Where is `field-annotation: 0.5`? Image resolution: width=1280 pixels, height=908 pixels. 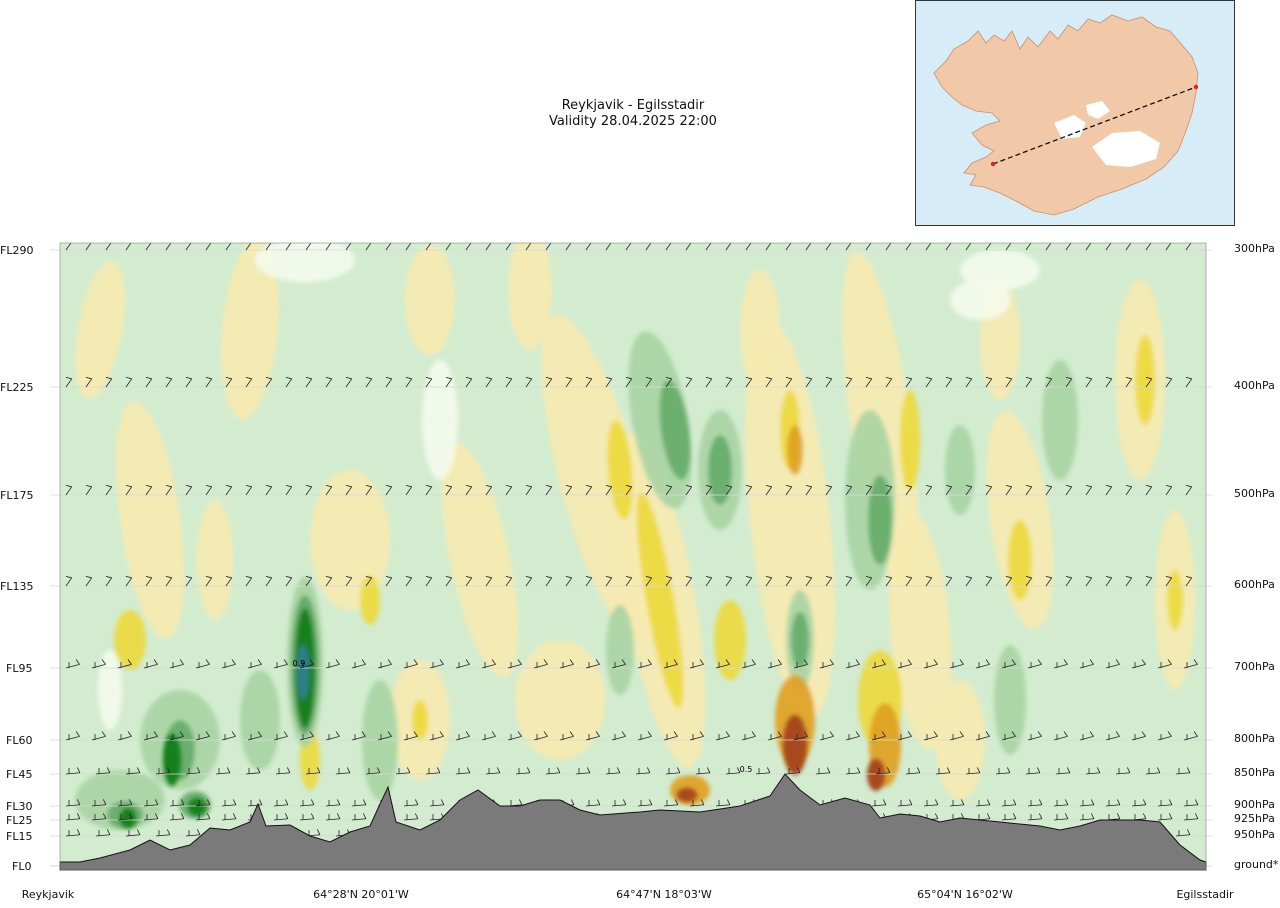
field-annotation: 0.5 is located at coordinates (746, 769).